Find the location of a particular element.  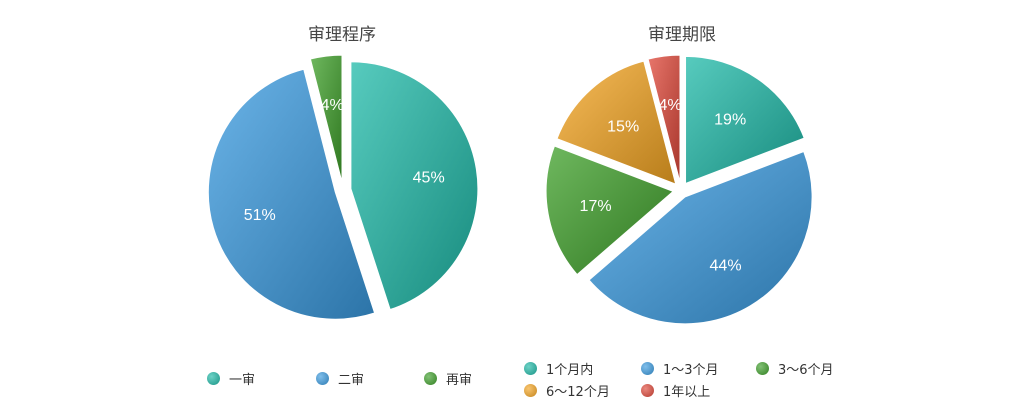

legend-item: 1年以上 is located at coordinates (675, 390).